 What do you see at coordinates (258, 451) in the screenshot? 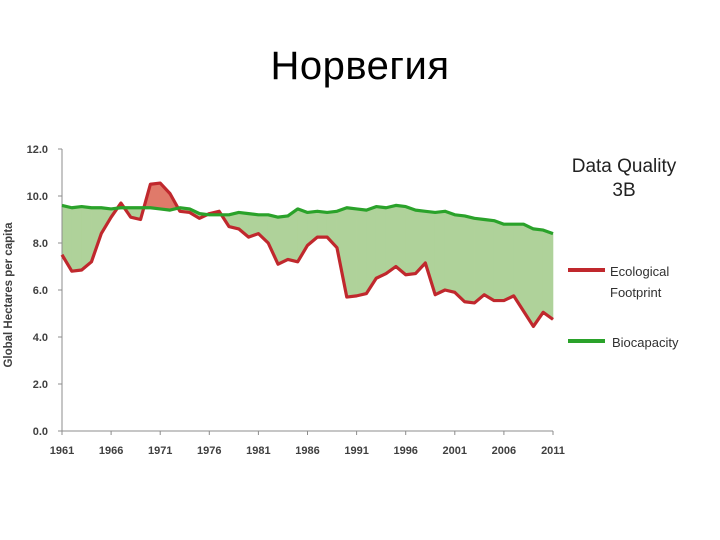
I see `x-tick-label: 1981` at bounding box center [258, 451].